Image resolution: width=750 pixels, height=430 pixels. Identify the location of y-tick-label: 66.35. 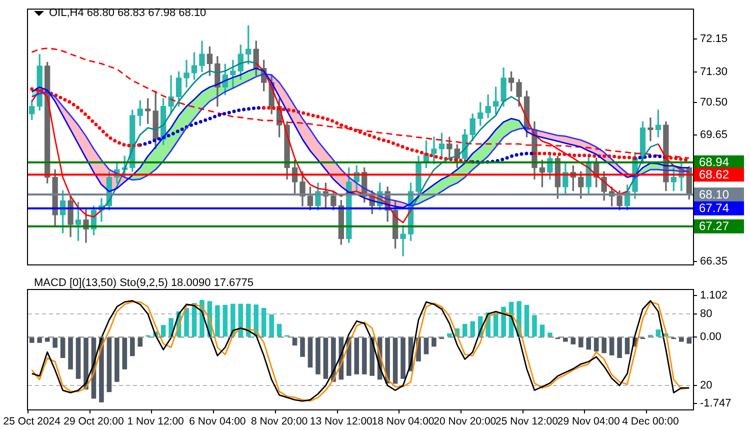
(714, 262).